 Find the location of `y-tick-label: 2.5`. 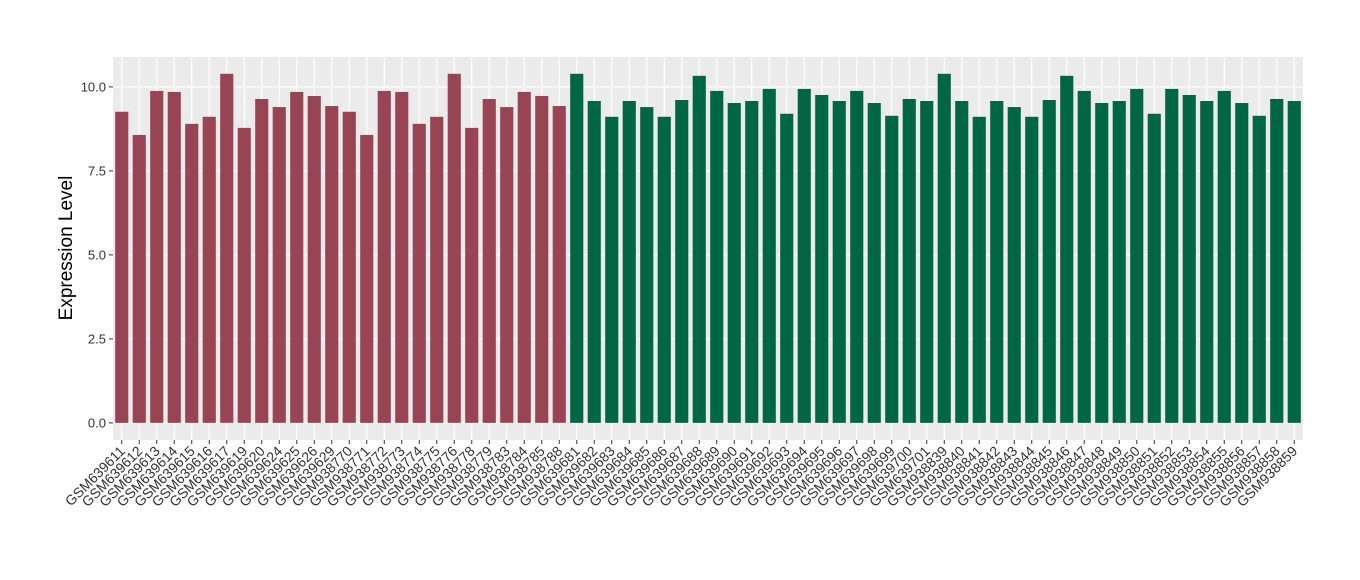

y-tick-label: 2.5 is located at coordinates (97, 338).